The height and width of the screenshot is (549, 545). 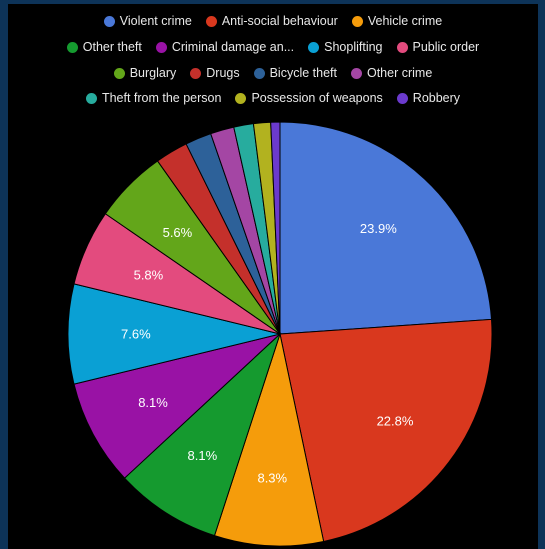 What do you see at coordinates (378, 228) in the screenshot?
I see `slice-label-violent-crime: 23.9%` at bounding box center [378, 228].